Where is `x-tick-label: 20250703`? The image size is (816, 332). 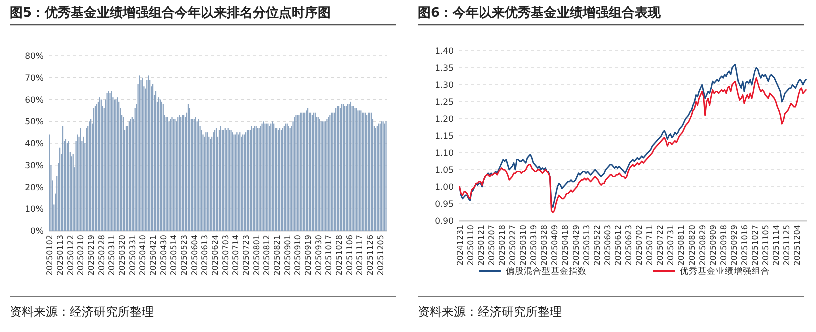
x-tick-label: 20250703 is located at coordinates (225, 255).